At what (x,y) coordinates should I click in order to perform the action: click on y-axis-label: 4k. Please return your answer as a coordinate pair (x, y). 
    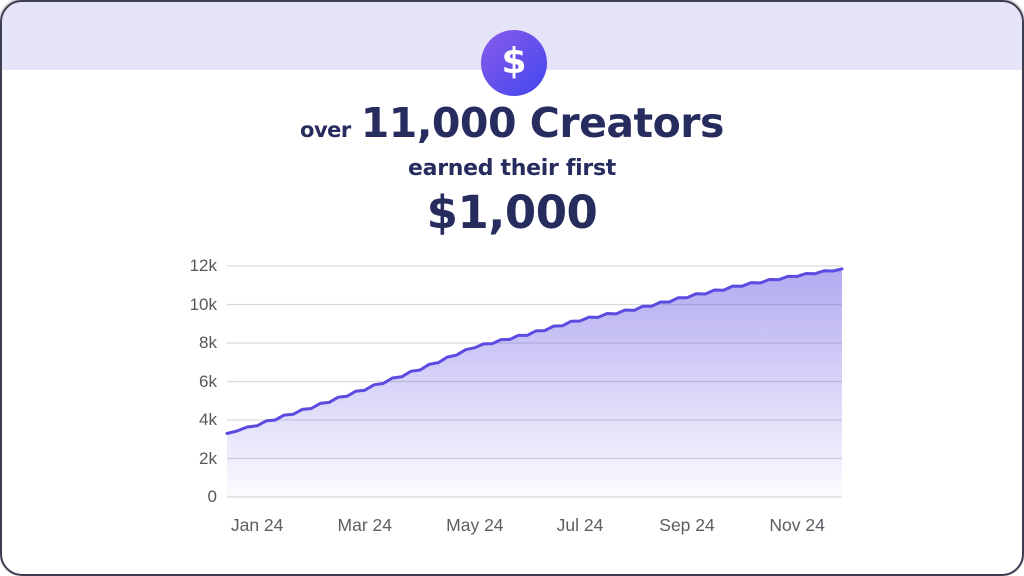
    Looking at the image, I should click on (208, 419).